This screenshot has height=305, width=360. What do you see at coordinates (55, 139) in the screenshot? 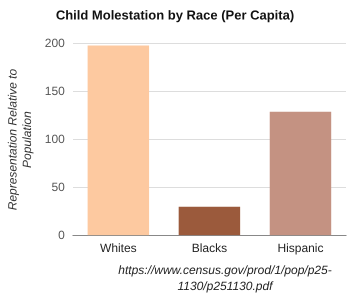
I see `y-tick-label: 100` at bounding box center [55, 139].